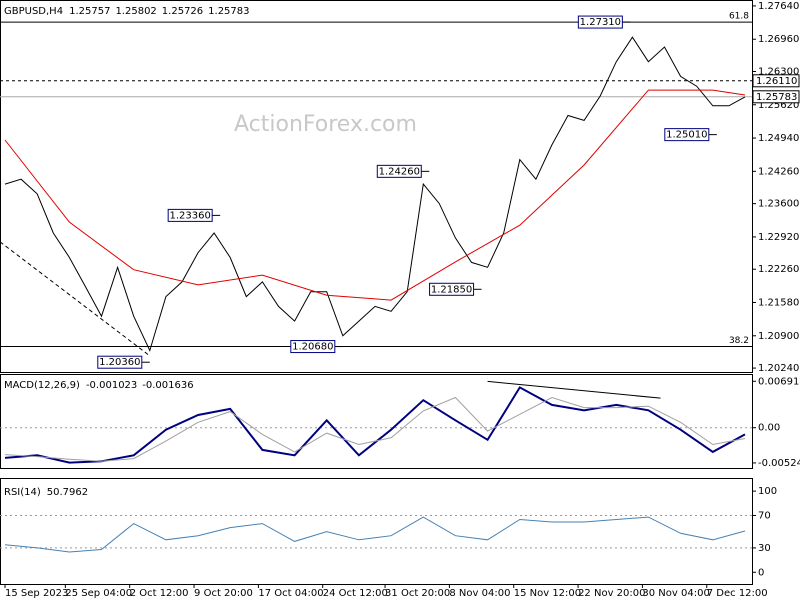 This screenshot has height=600, width=800. What do you see at coordinates (98, 593) in the screenshot?
I see `x-tick-label: 25 Sep 04:00` at bounding box center [98, 593].